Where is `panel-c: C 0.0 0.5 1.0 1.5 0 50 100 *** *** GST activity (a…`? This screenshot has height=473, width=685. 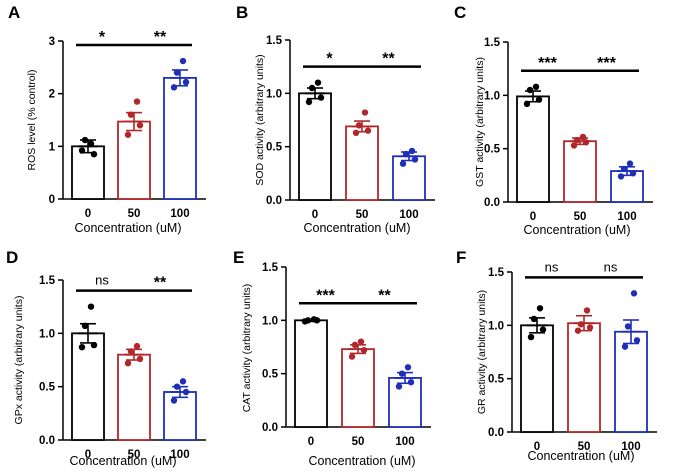
panel-c: C 0.0 0.5 1.0 1.5 0 50 100 *** *** GST activity (a… is located at coordinates (553, 120).